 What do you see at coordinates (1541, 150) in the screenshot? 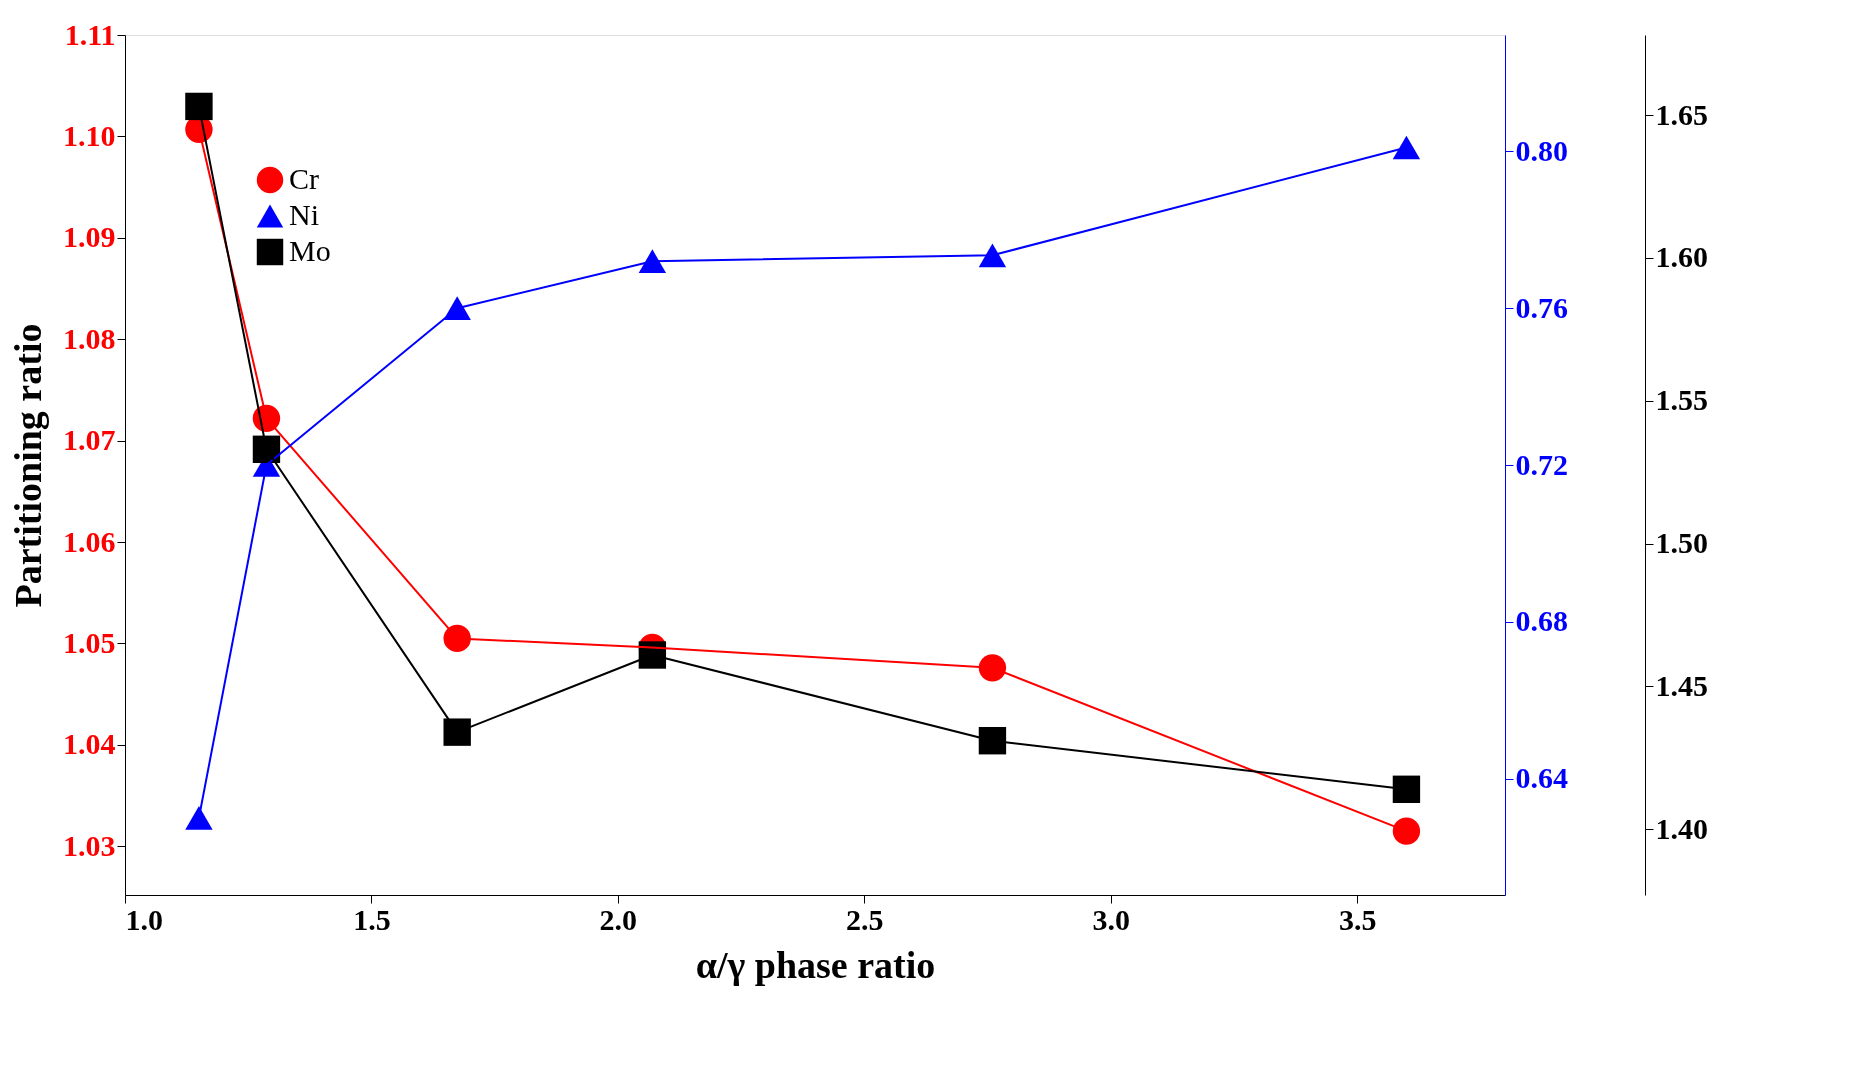
I see `y2-tick-label: 0.80` at bounding box center [1541, 150].